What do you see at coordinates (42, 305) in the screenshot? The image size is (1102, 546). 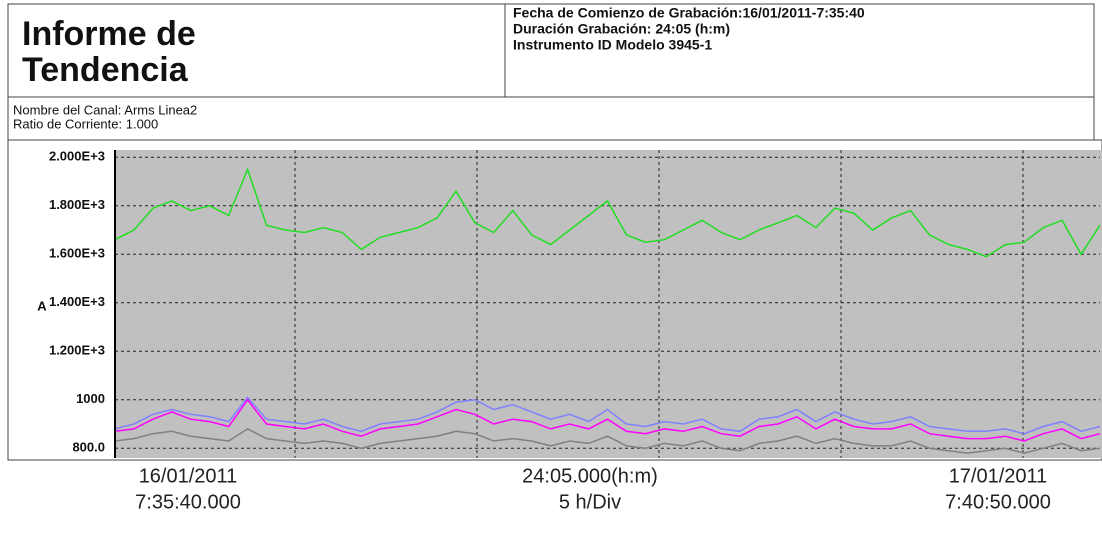 I see `y-axis-label: A` at bounding box center [42, 305].